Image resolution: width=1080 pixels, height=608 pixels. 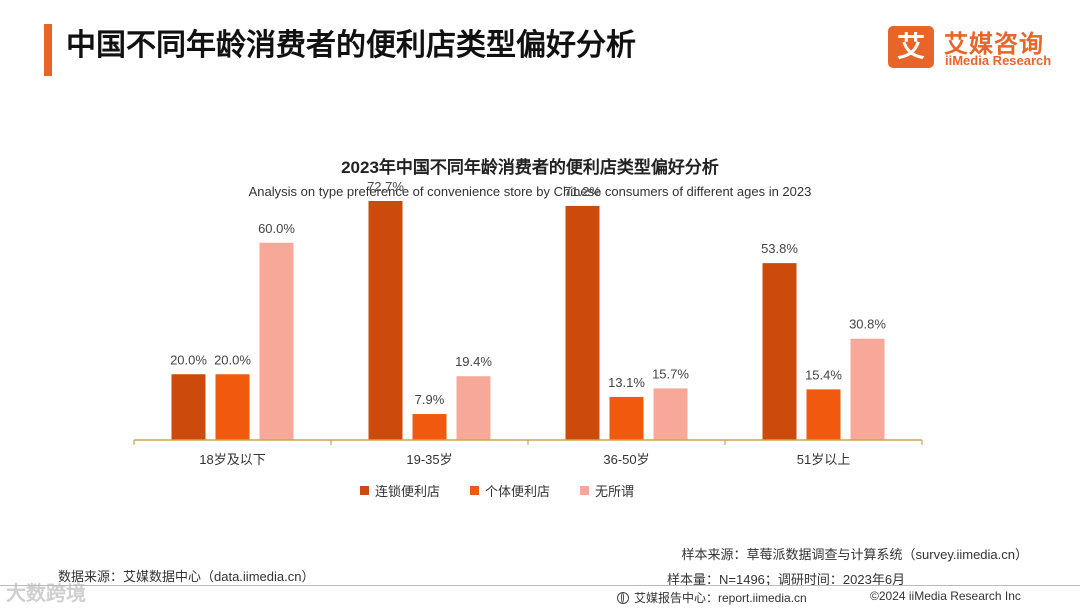 I want to click on data-label-2-0: 71.2%, so click(x=582, y=191).